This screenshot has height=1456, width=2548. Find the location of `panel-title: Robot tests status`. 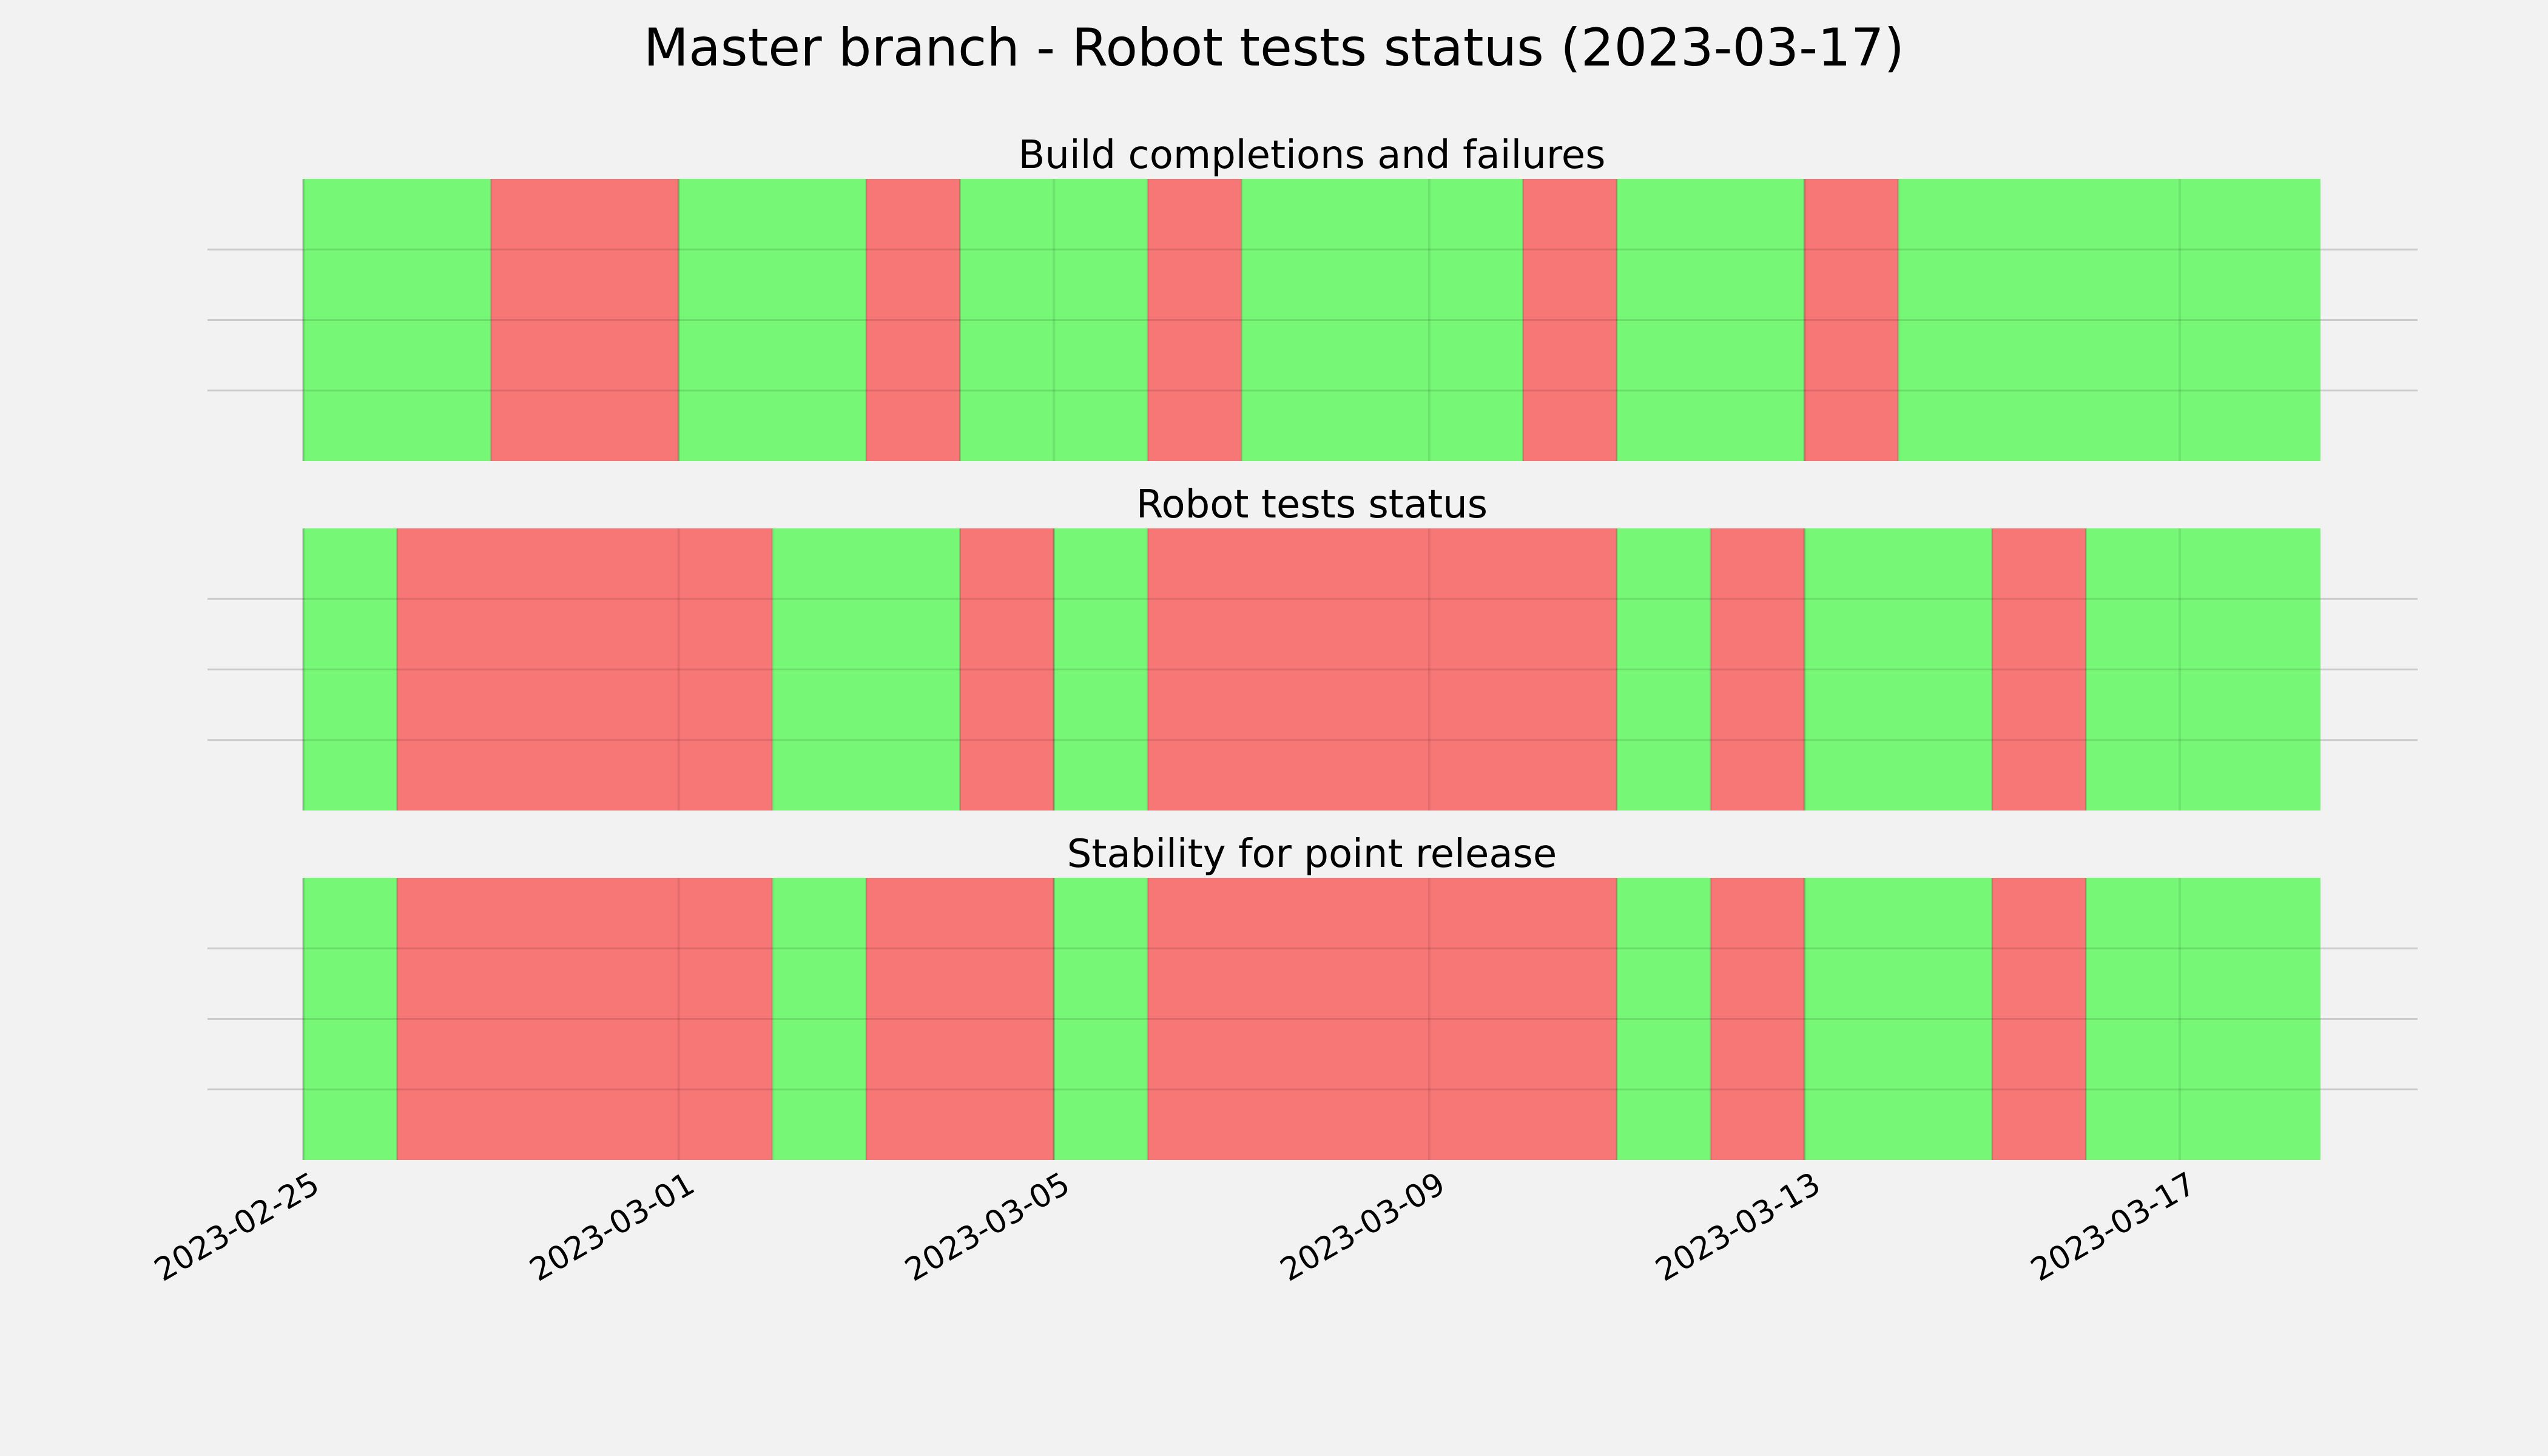

panel-title: Robot tests status is located at coordinates (1312, 504).